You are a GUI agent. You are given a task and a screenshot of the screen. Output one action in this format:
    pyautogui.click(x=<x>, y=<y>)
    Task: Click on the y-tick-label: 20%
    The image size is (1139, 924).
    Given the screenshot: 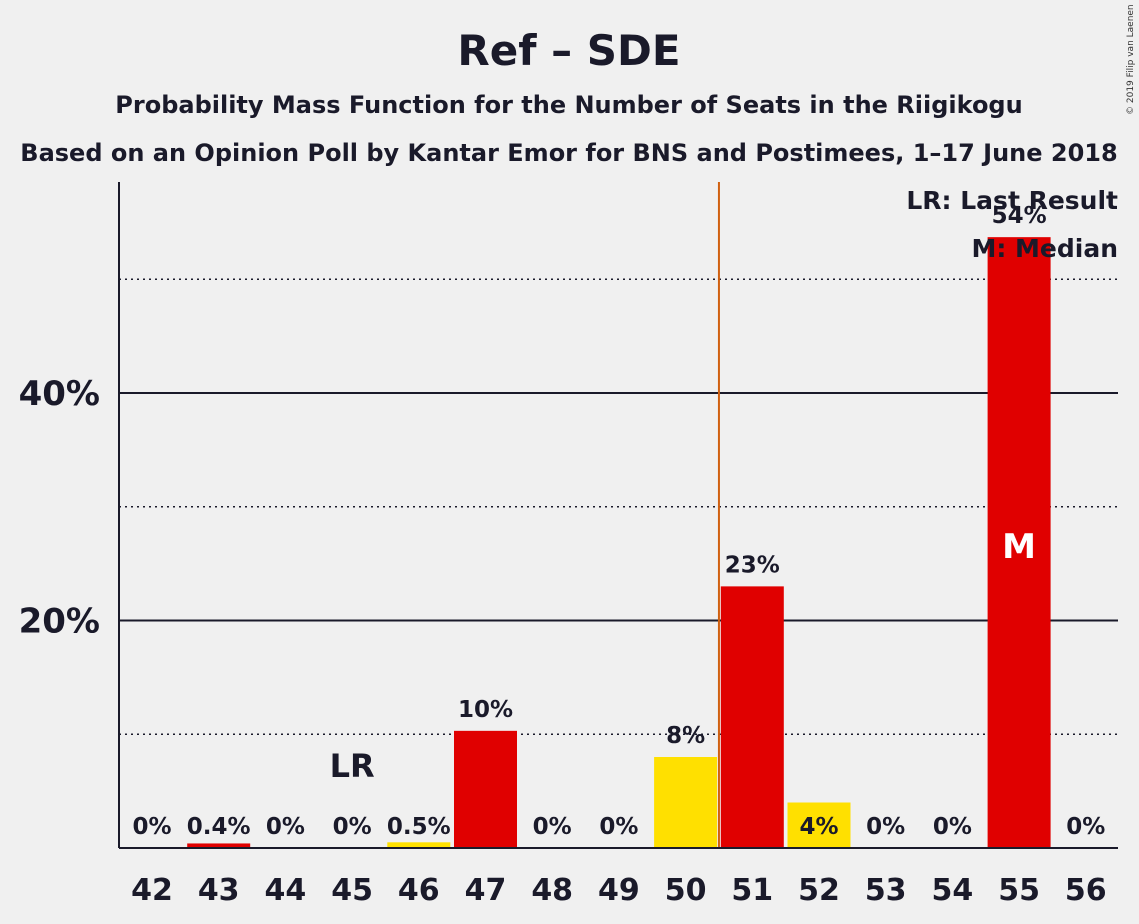 What is the action you would take?
    pyautogui.click(x=59, y=622)
    